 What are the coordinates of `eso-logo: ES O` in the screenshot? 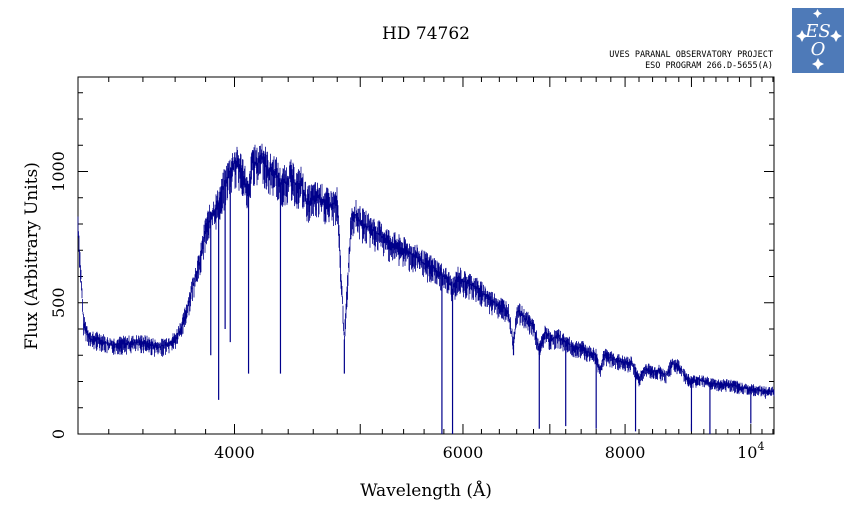 It's located at (818, 40).